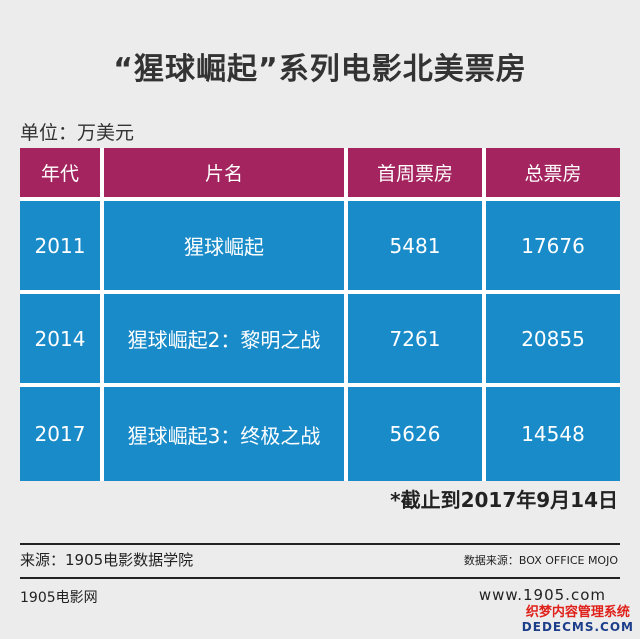  What do you see at coordinates (62, 247) in the screenshot?
I see `row1-year: 2011` at bounding box center [62, 247].